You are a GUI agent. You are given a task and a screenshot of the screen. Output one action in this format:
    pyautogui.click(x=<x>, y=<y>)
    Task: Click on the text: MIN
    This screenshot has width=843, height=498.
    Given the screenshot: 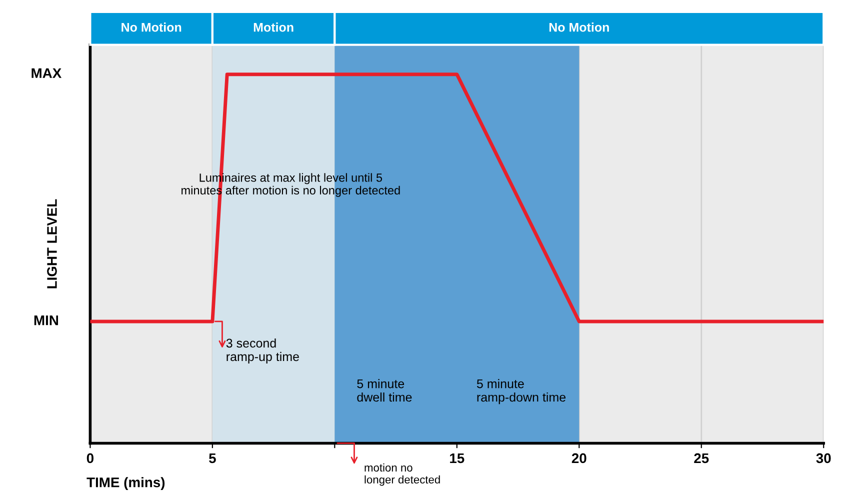 What is the action you would take?
    pyautogui.click(x=46, y=321)
    